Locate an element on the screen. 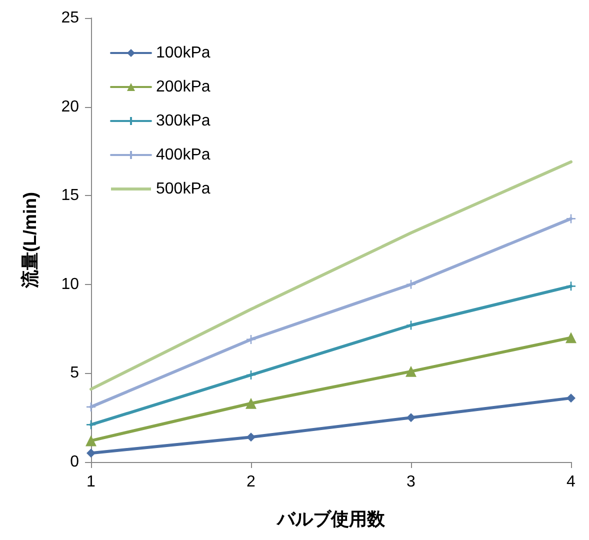 The width and height of the screenshot is (589, 540). y-tick-label: 0 is located at coordinates (75, 462).